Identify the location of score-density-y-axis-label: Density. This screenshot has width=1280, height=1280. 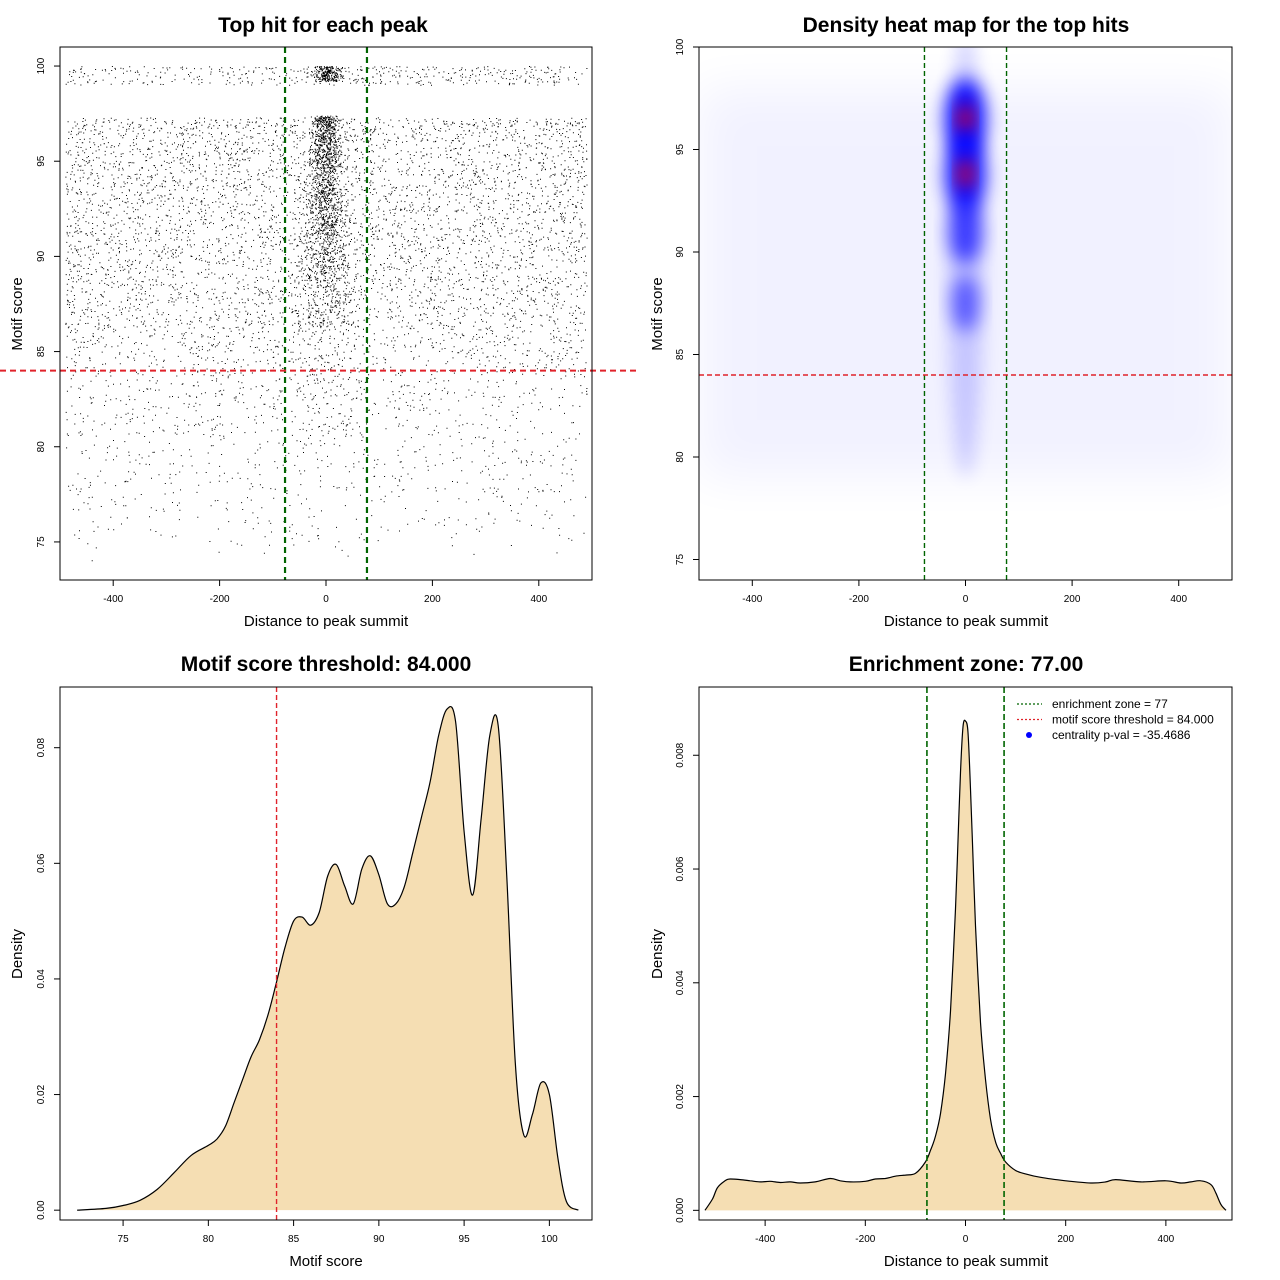
(17, 953).